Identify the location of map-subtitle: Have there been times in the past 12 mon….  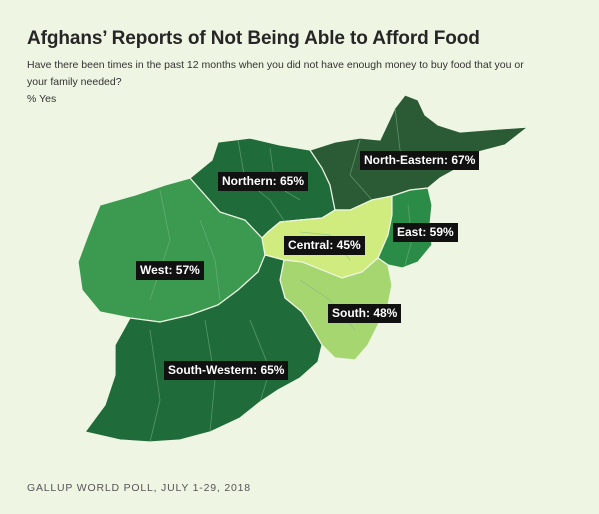
(275, 73).